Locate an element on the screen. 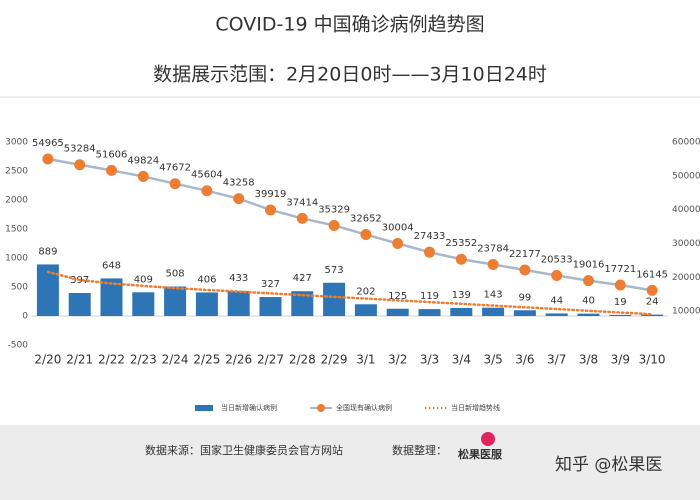 This screenshot has height=500, width=700. y-tick-label: 2000 is located at coordinates (16, 201).